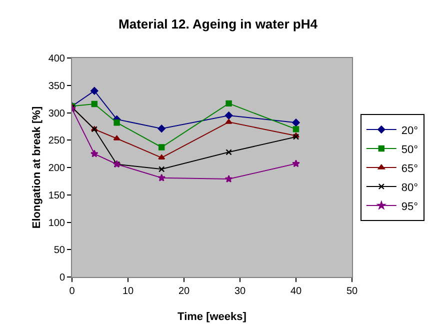 This screenshot has height=325, width=436. What do you see at coordinates (409, 168) in the screenshot?
I see `legend-label: 65°` at bounding box center [409, 168].